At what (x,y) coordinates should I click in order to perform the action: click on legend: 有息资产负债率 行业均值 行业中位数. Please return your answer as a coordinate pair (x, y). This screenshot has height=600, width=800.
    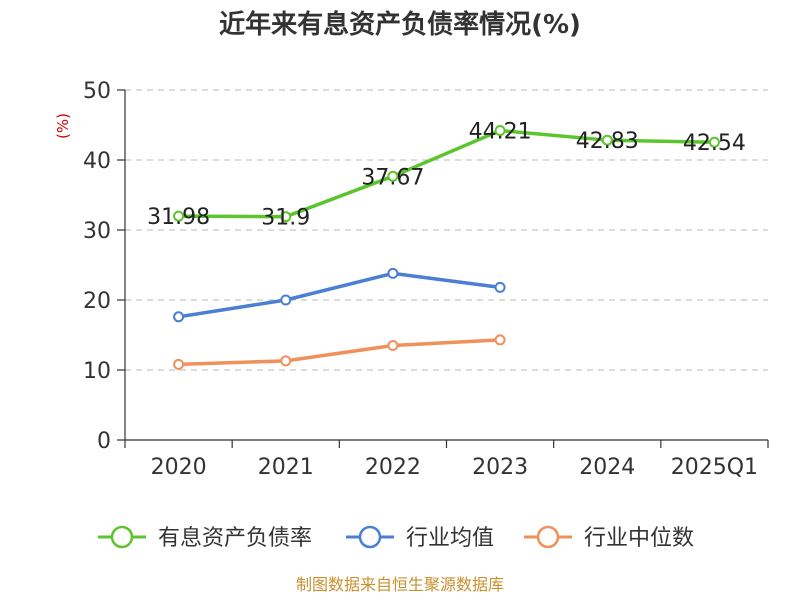
    Looking at the image, I should click on (396, 538).